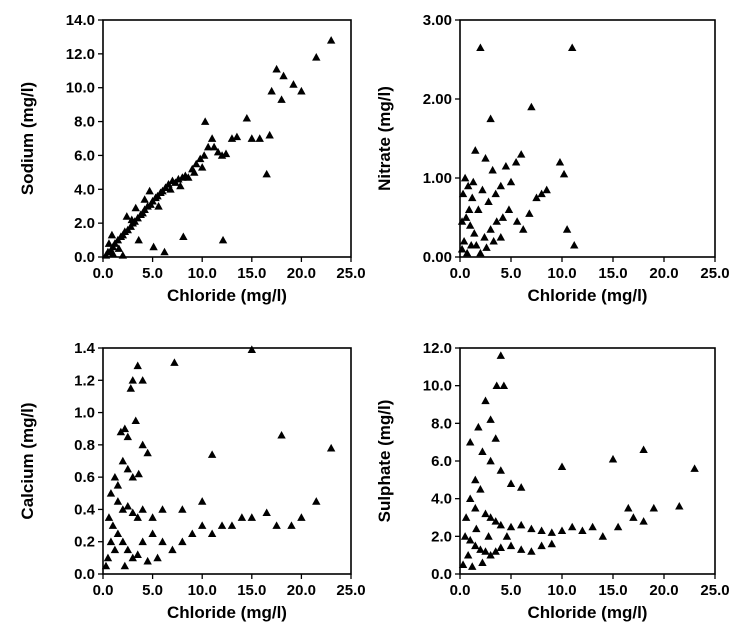  I want to click on y-tick-label: 12.0, so click(80, 54).